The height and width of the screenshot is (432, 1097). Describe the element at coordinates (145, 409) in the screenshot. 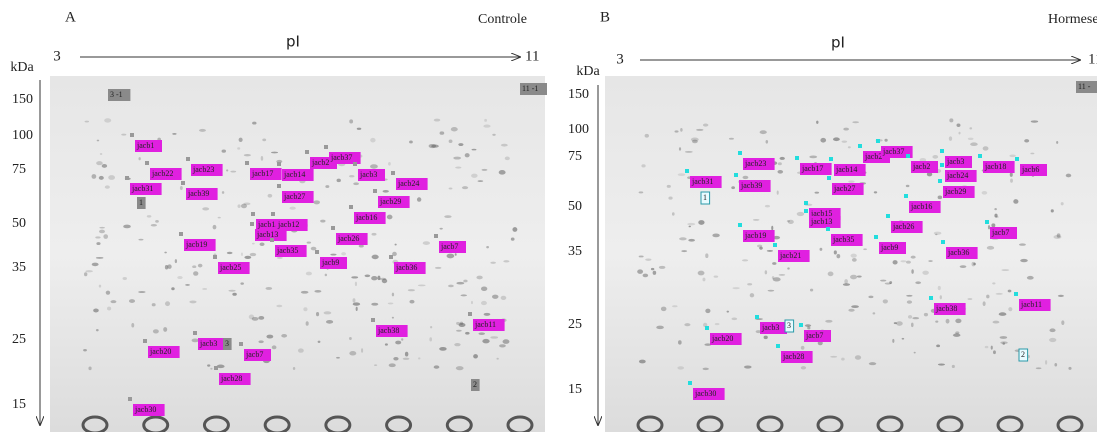

I see `spot-label: jacb30` at that location.